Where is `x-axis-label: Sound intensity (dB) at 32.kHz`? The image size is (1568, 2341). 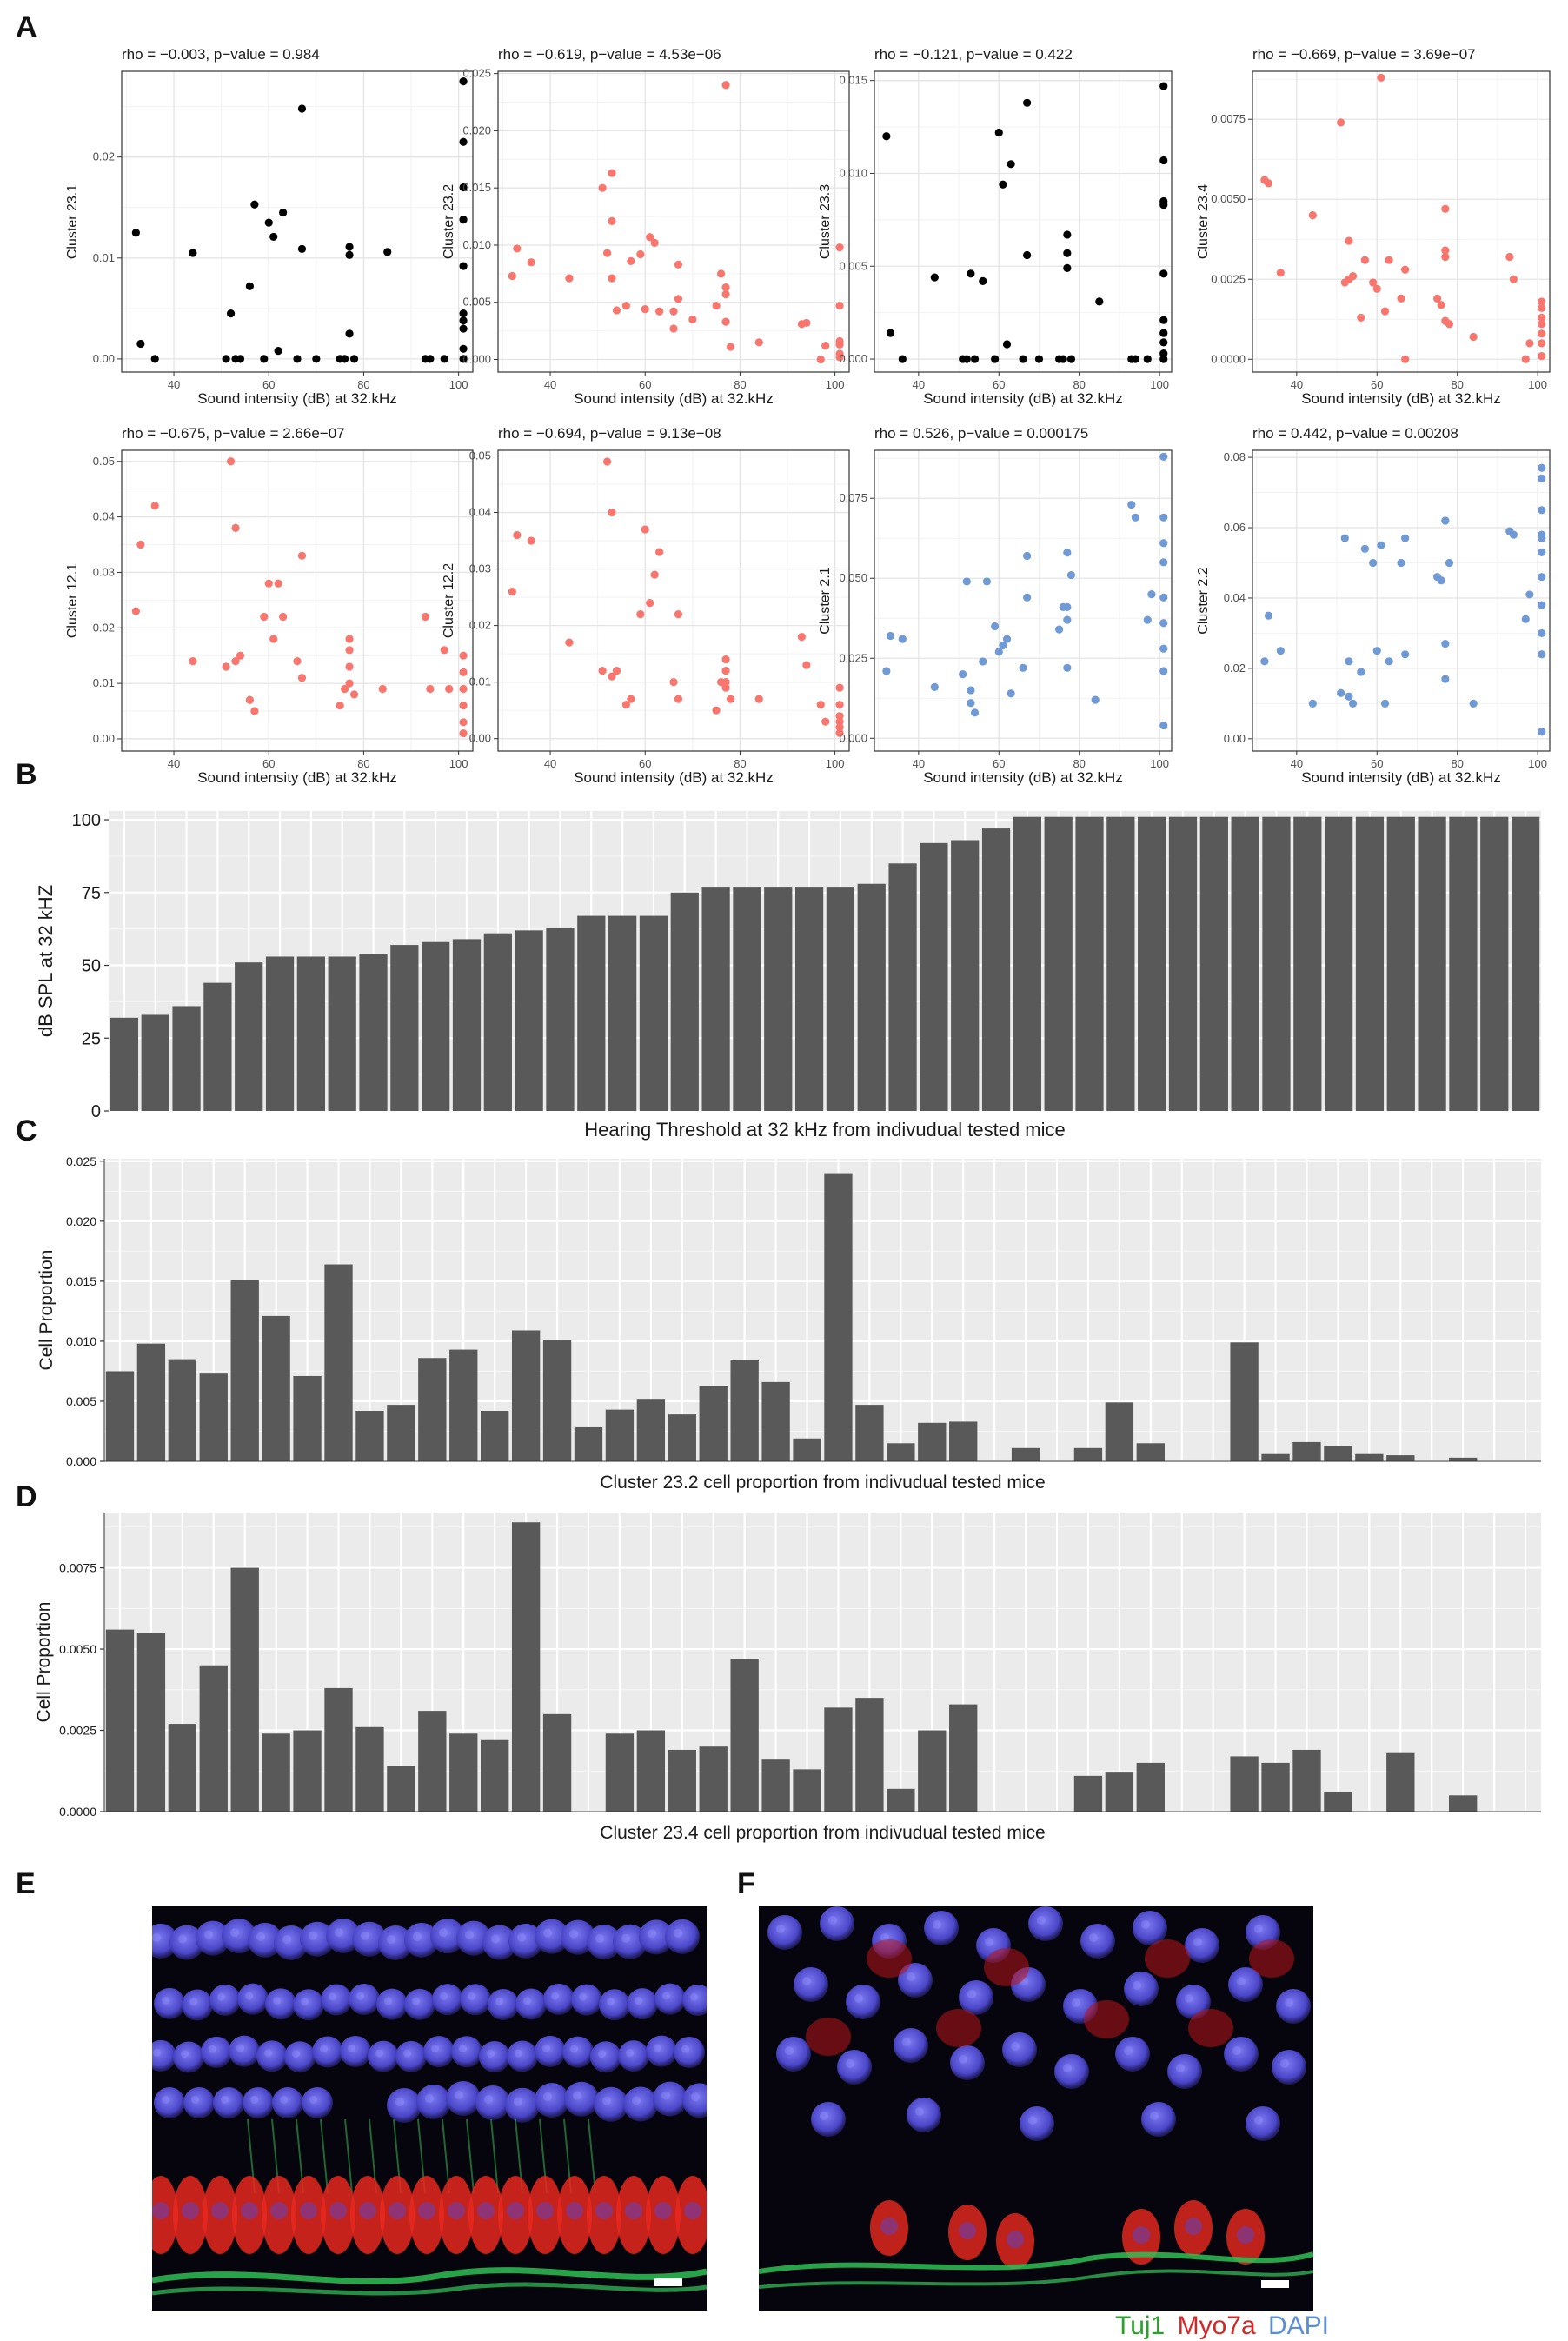 x-axis-label: Sound intensity (dB) at 32.kHz is located at coordinates (297, 777).